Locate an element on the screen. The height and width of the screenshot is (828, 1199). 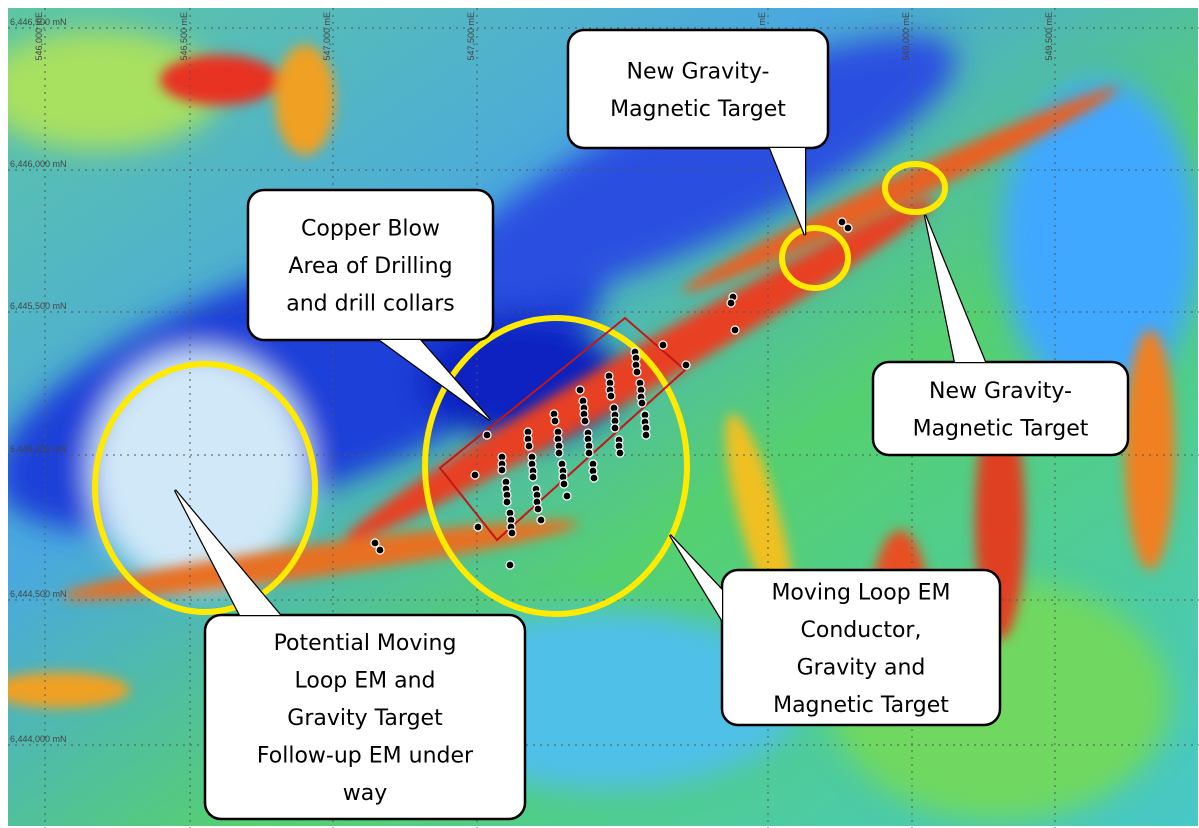
callout-text: and drill collars is located at coordinates (370, 304).